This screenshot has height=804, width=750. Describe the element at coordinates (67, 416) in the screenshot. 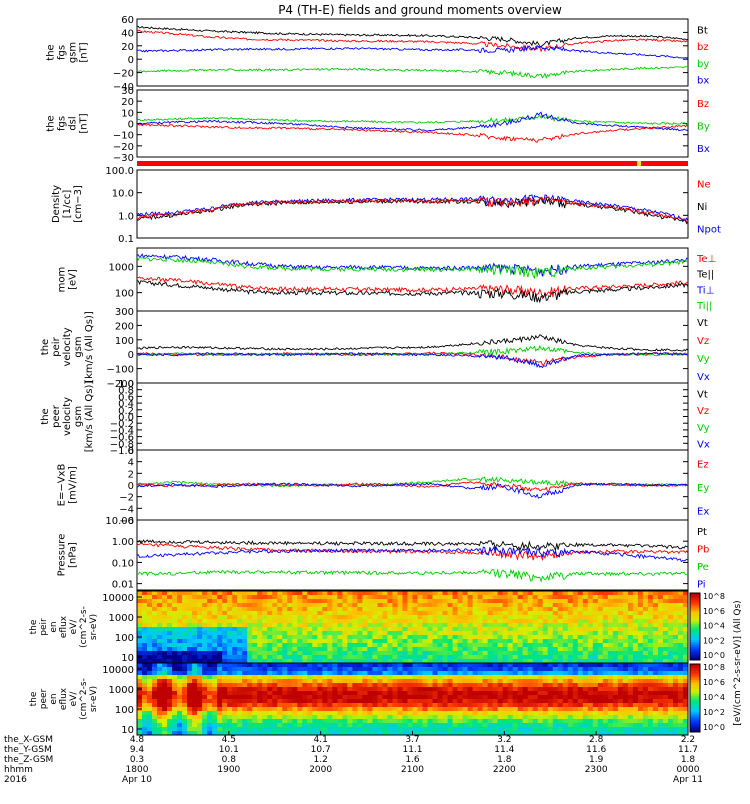

I see `y-axis-label: velocity` at that location.